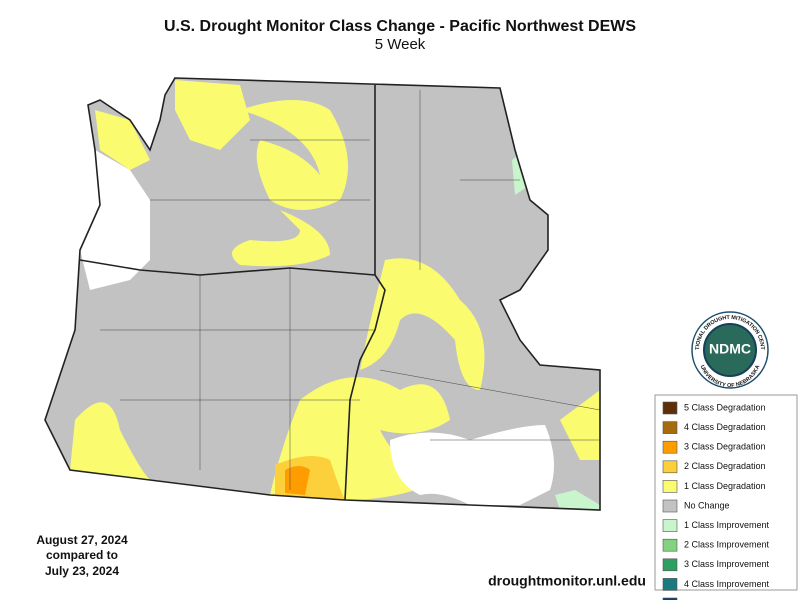 This screenshot has height=600, width=800. Describe the element at coordinates (727, 545) in the screenshot. I see `legend-label: 2 Class Improvement` at that location.